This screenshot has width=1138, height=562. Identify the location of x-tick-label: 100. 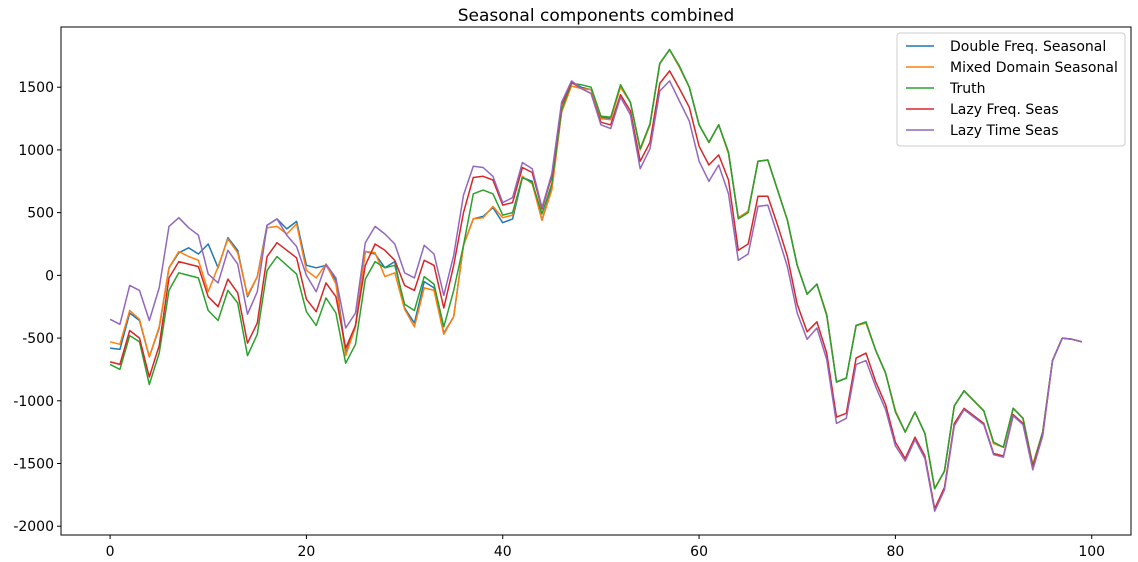
(1091, 552).